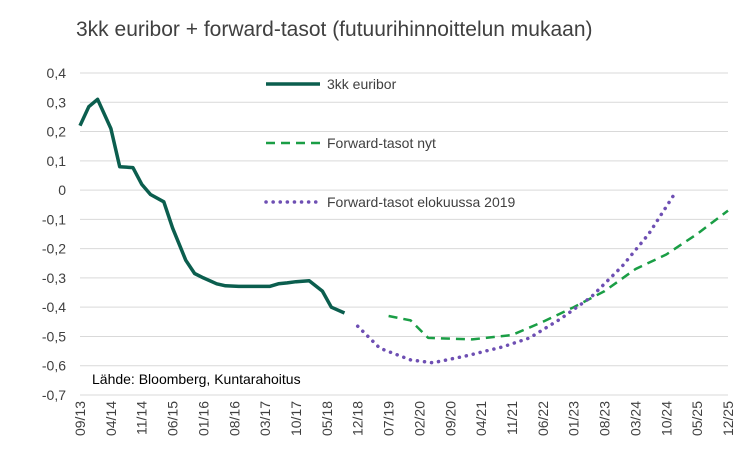 The image size is (750, 450). I want to click on x-tick-label: 10/24, so click(666, 418).